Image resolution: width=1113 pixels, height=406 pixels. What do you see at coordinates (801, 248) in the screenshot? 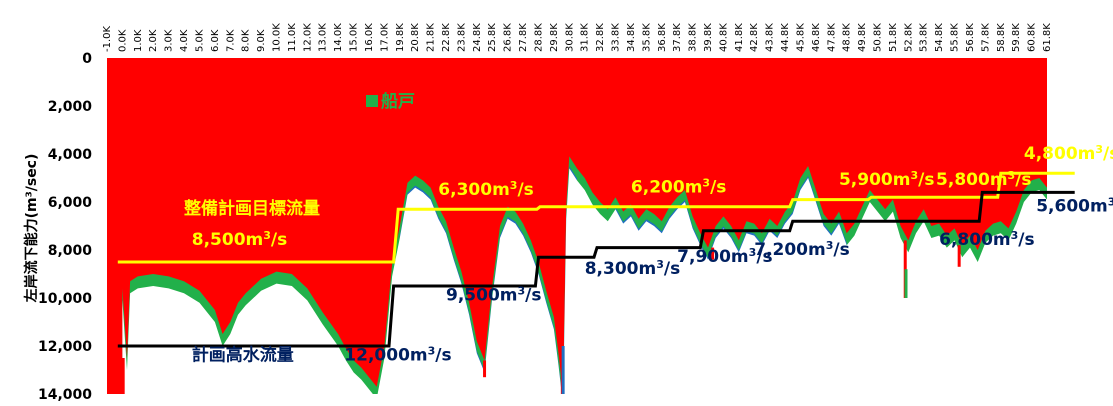
I see `flow-annotation: 7,200m3/s` at bounding box center [801, 248].